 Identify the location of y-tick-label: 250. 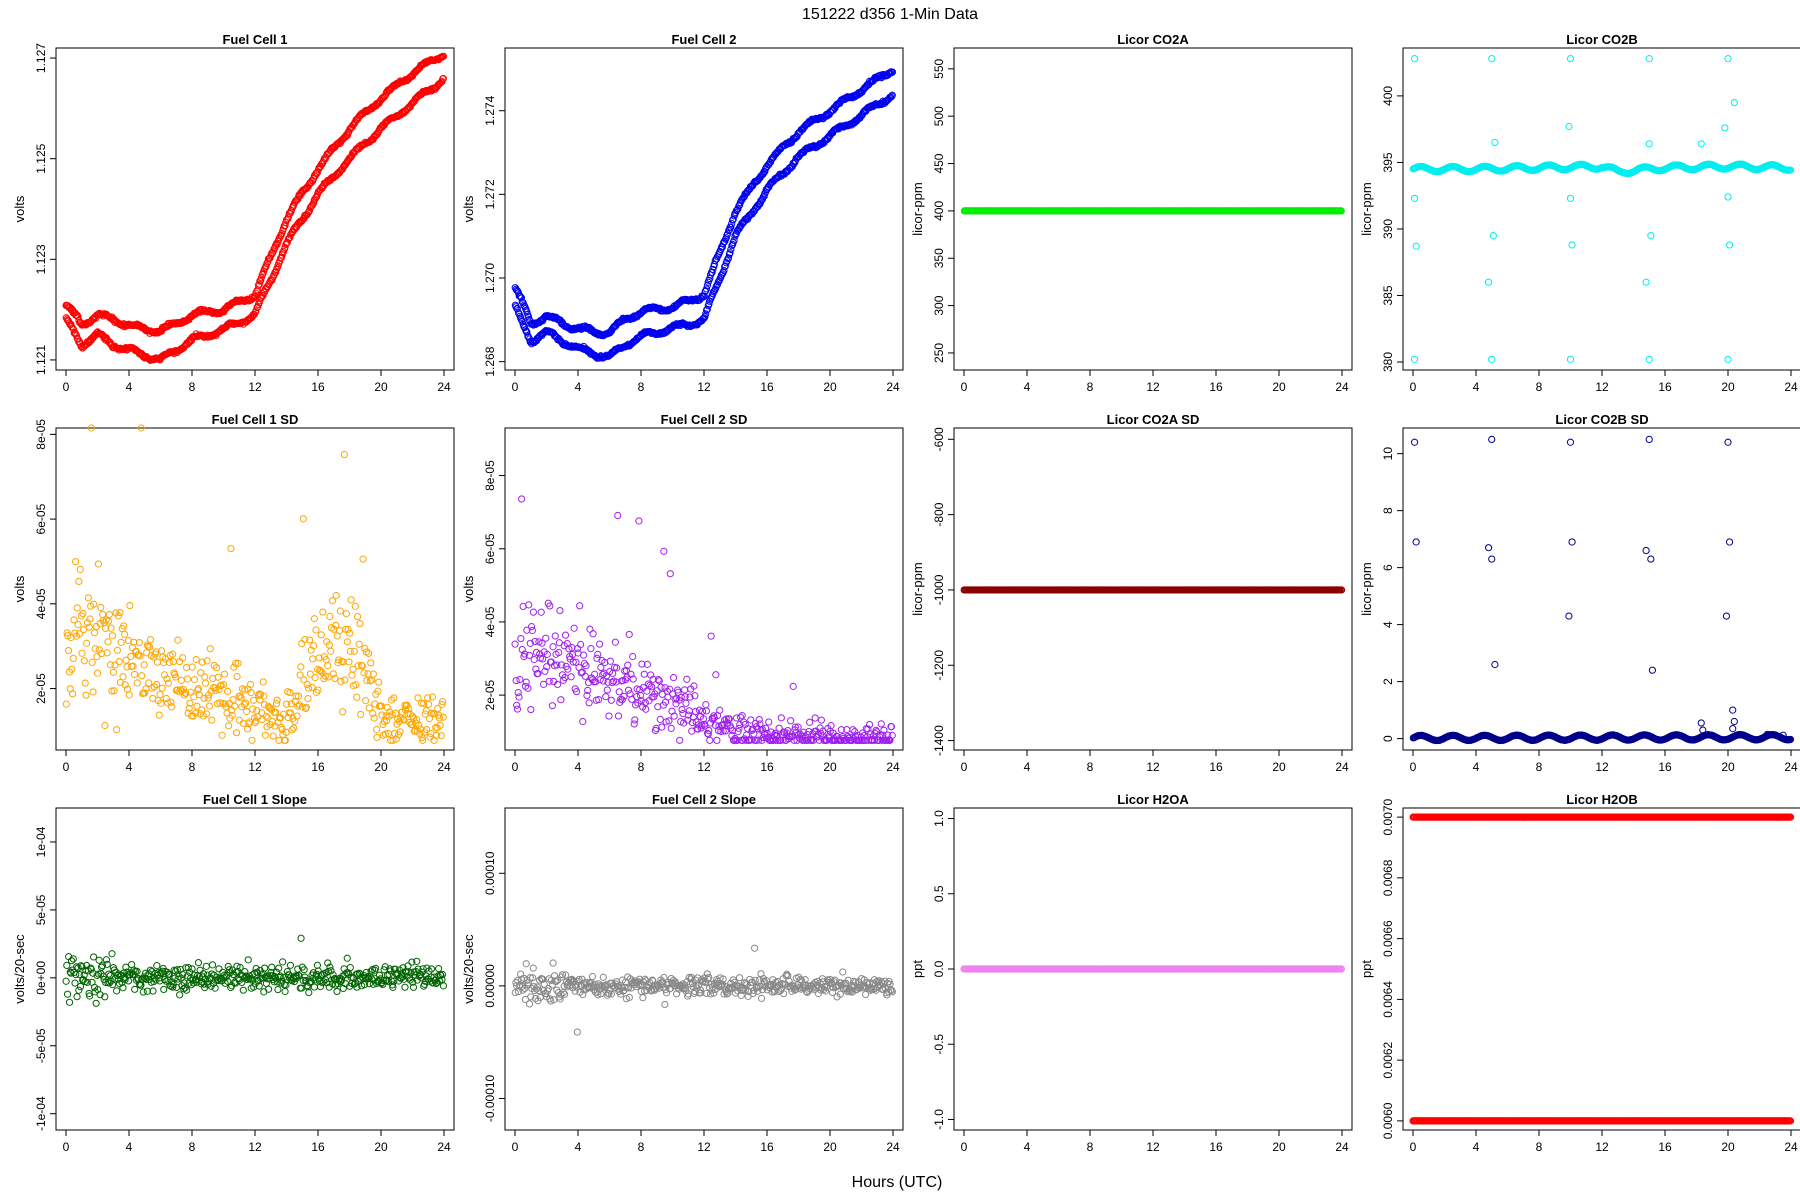
(939, 353).